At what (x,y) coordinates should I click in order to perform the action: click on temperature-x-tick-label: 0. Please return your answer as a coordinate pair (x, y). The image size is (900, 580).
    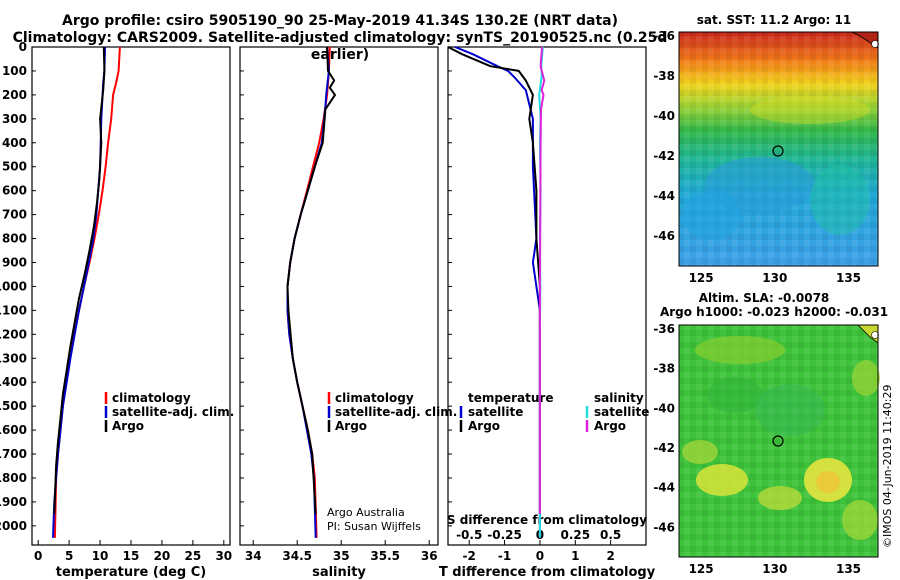
    Looking at the image, I should click on (38, 556).